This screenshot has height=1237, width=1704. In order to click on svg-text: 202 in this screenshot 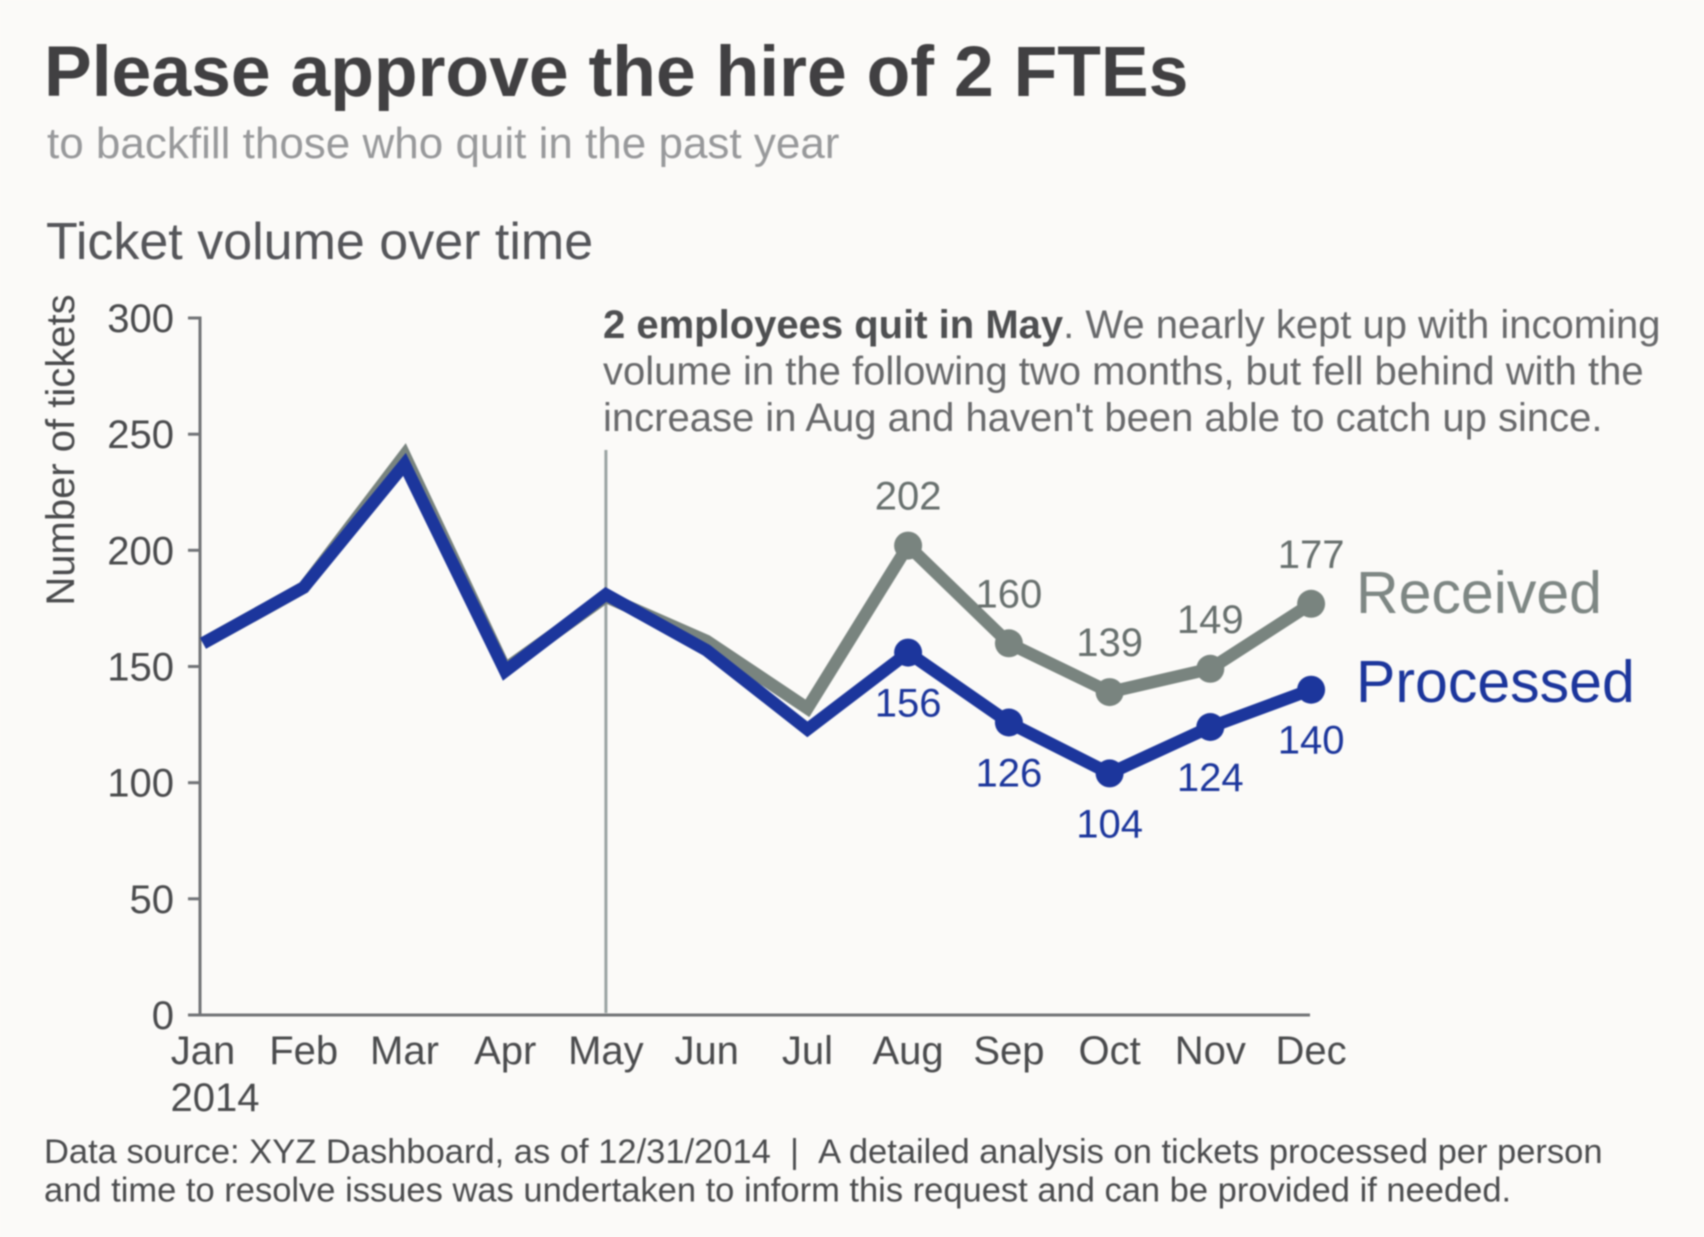, I will do `click(908, 497)`.